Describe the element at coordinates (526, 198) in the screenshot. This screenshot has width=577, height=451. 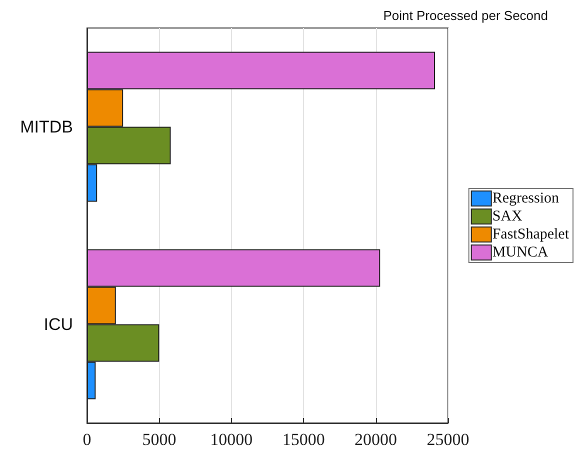
I see `legend-label: Regression` at that location.